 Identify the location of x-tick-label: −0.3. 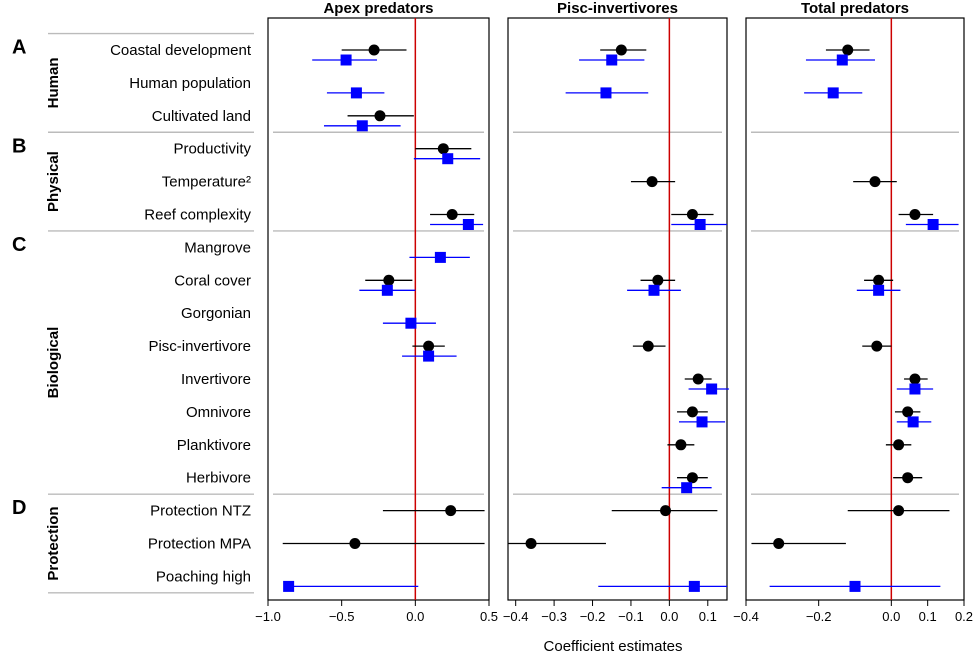
(554, 616).